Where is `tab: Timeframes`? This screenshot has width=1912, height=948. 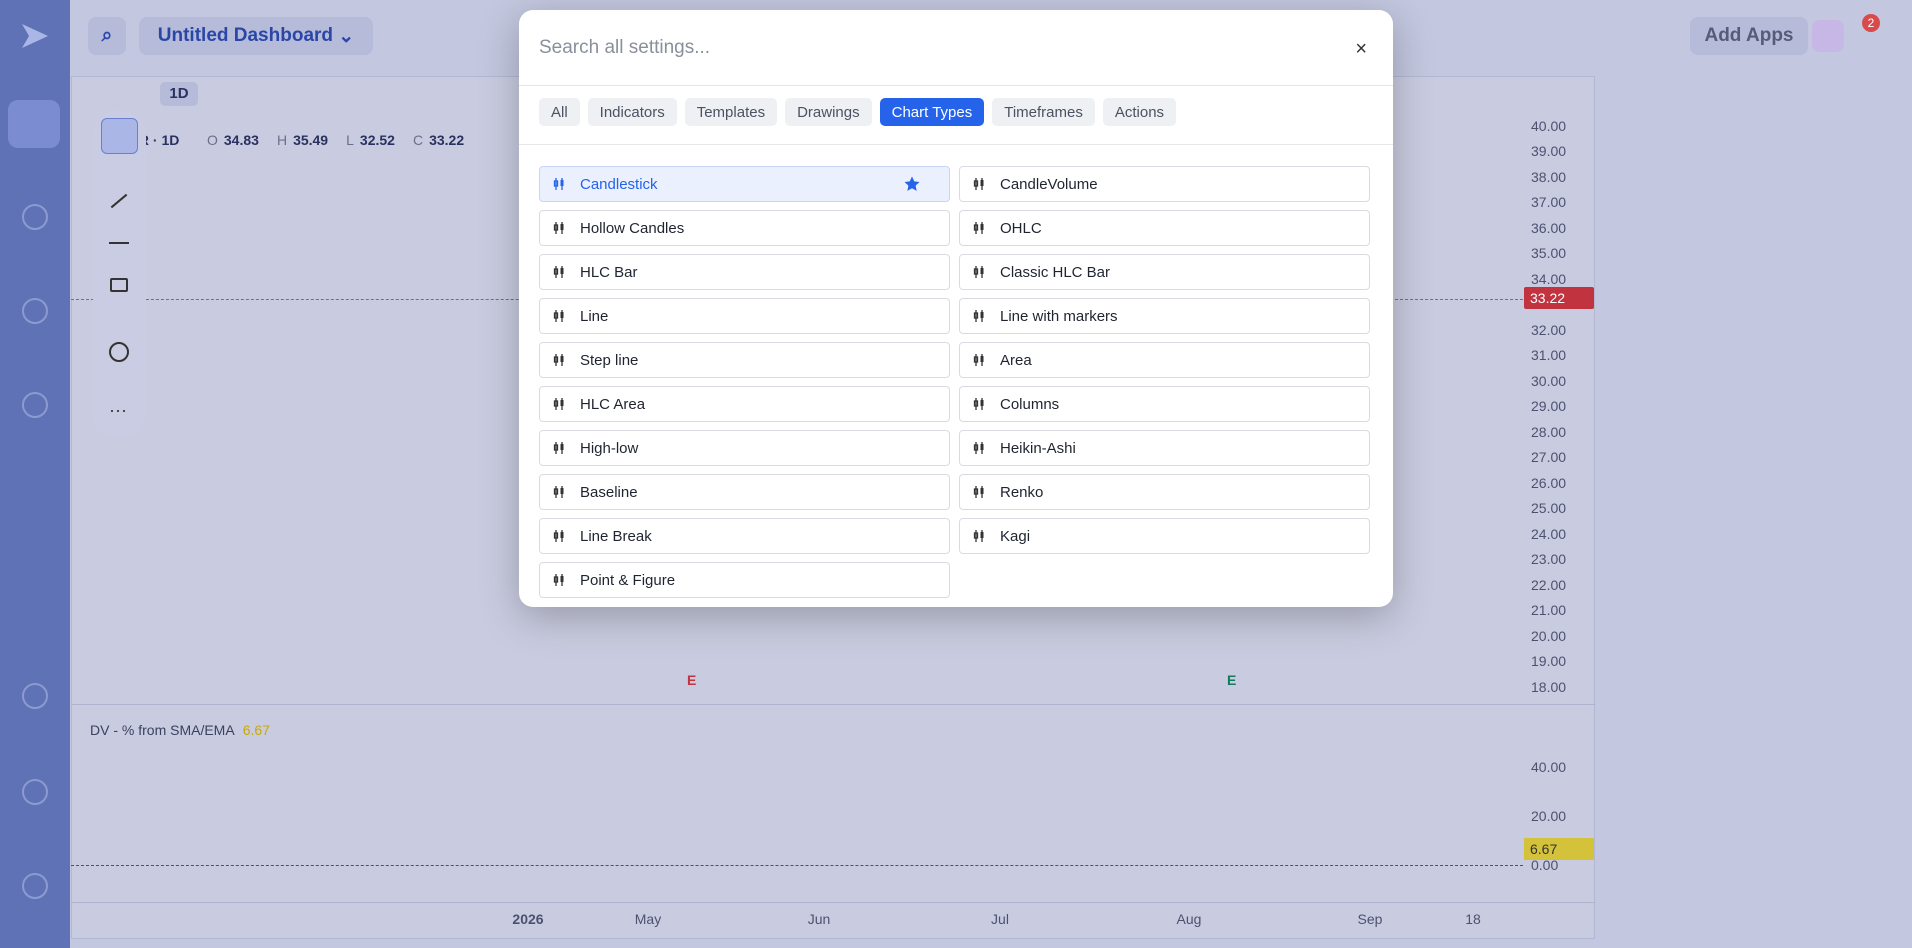
tab: Timeframes is located at coordinates (1043, 112).